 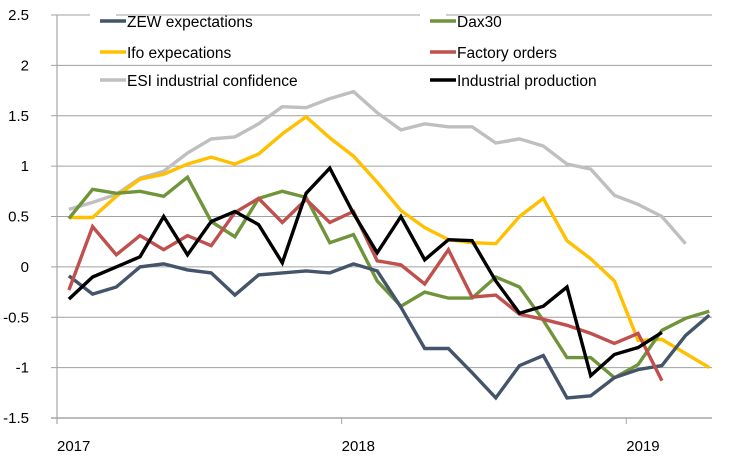 What do you see at coordinates (73, 446) in the screenshot?
I see `x-tick-label: 2017` at bounding box center [73, 446].